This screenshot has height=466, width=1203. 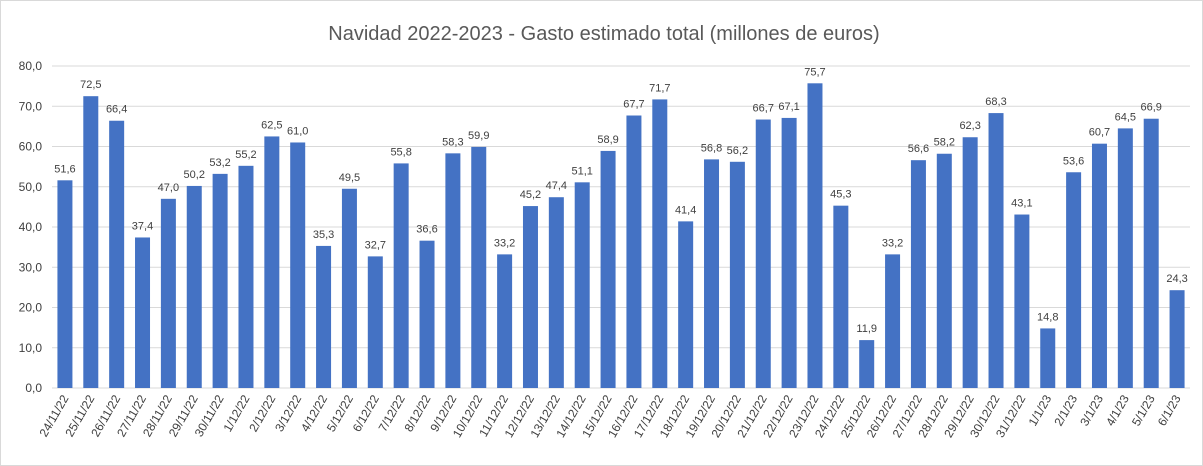 I want to click on data-label: 64,5, so click(x=1125, y=117).